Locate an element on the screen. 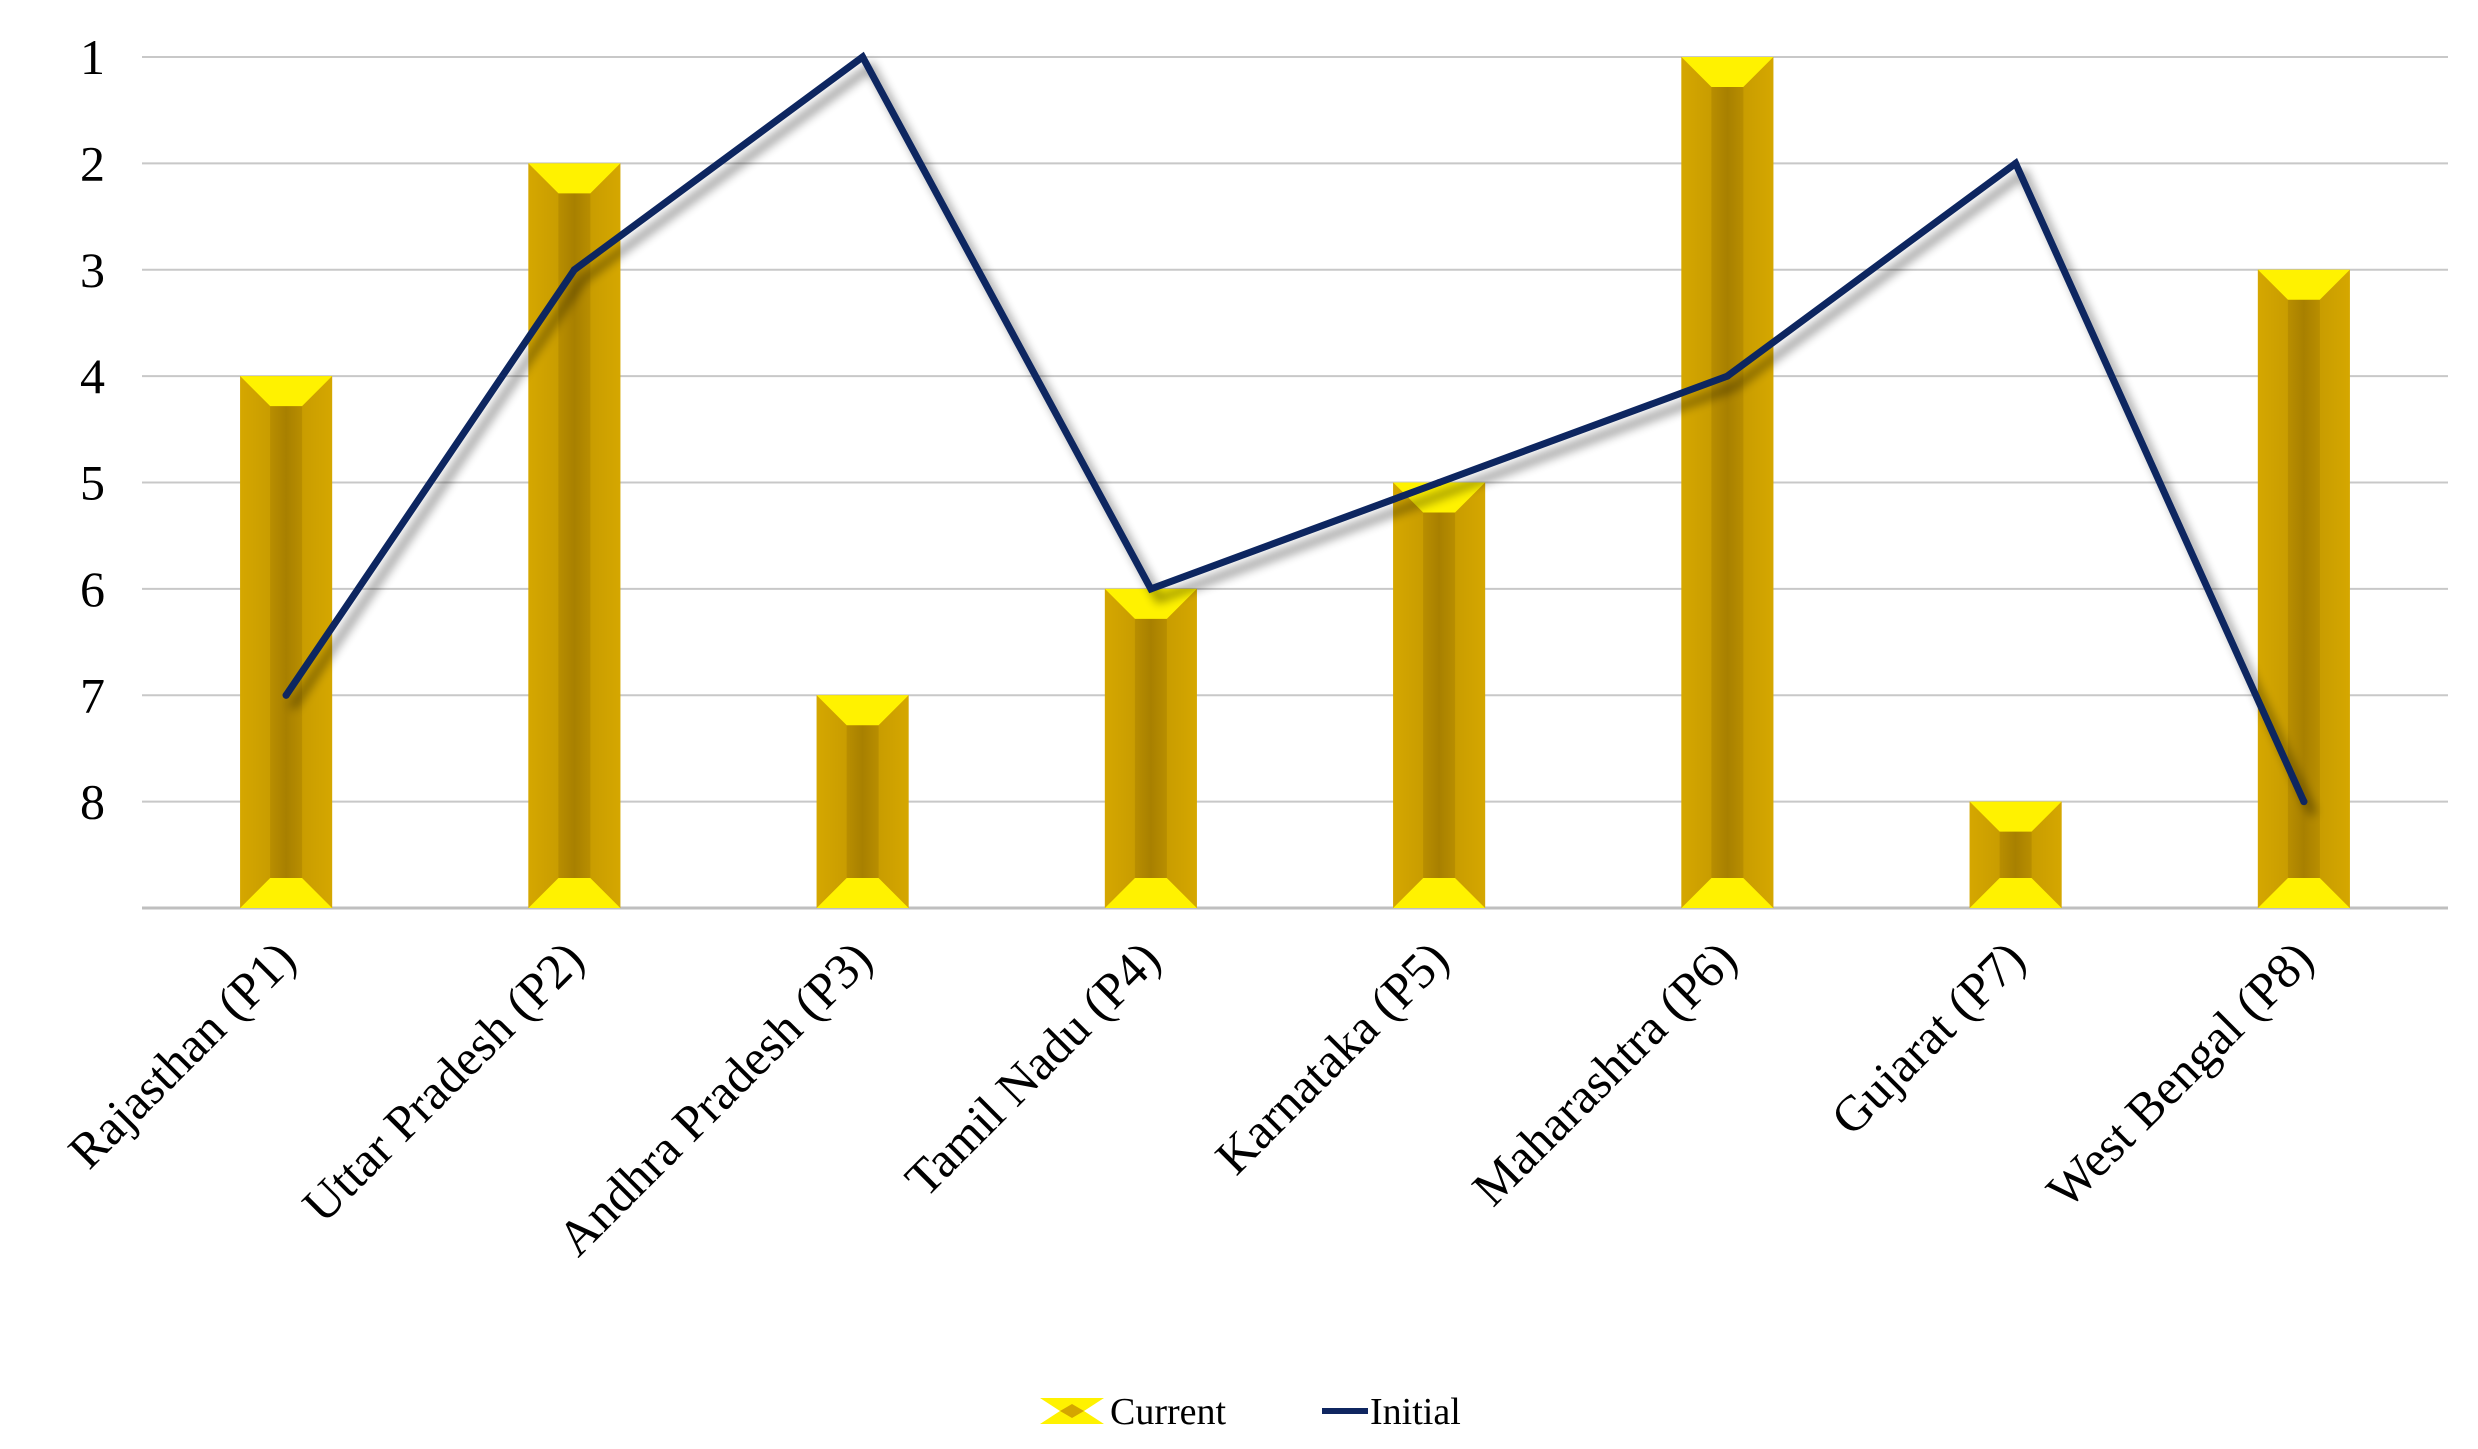 The width and height of the screenshot is (2478, 1449). x-category-label: Maharashtra (P6) is located at coordinates (1604, 1073).